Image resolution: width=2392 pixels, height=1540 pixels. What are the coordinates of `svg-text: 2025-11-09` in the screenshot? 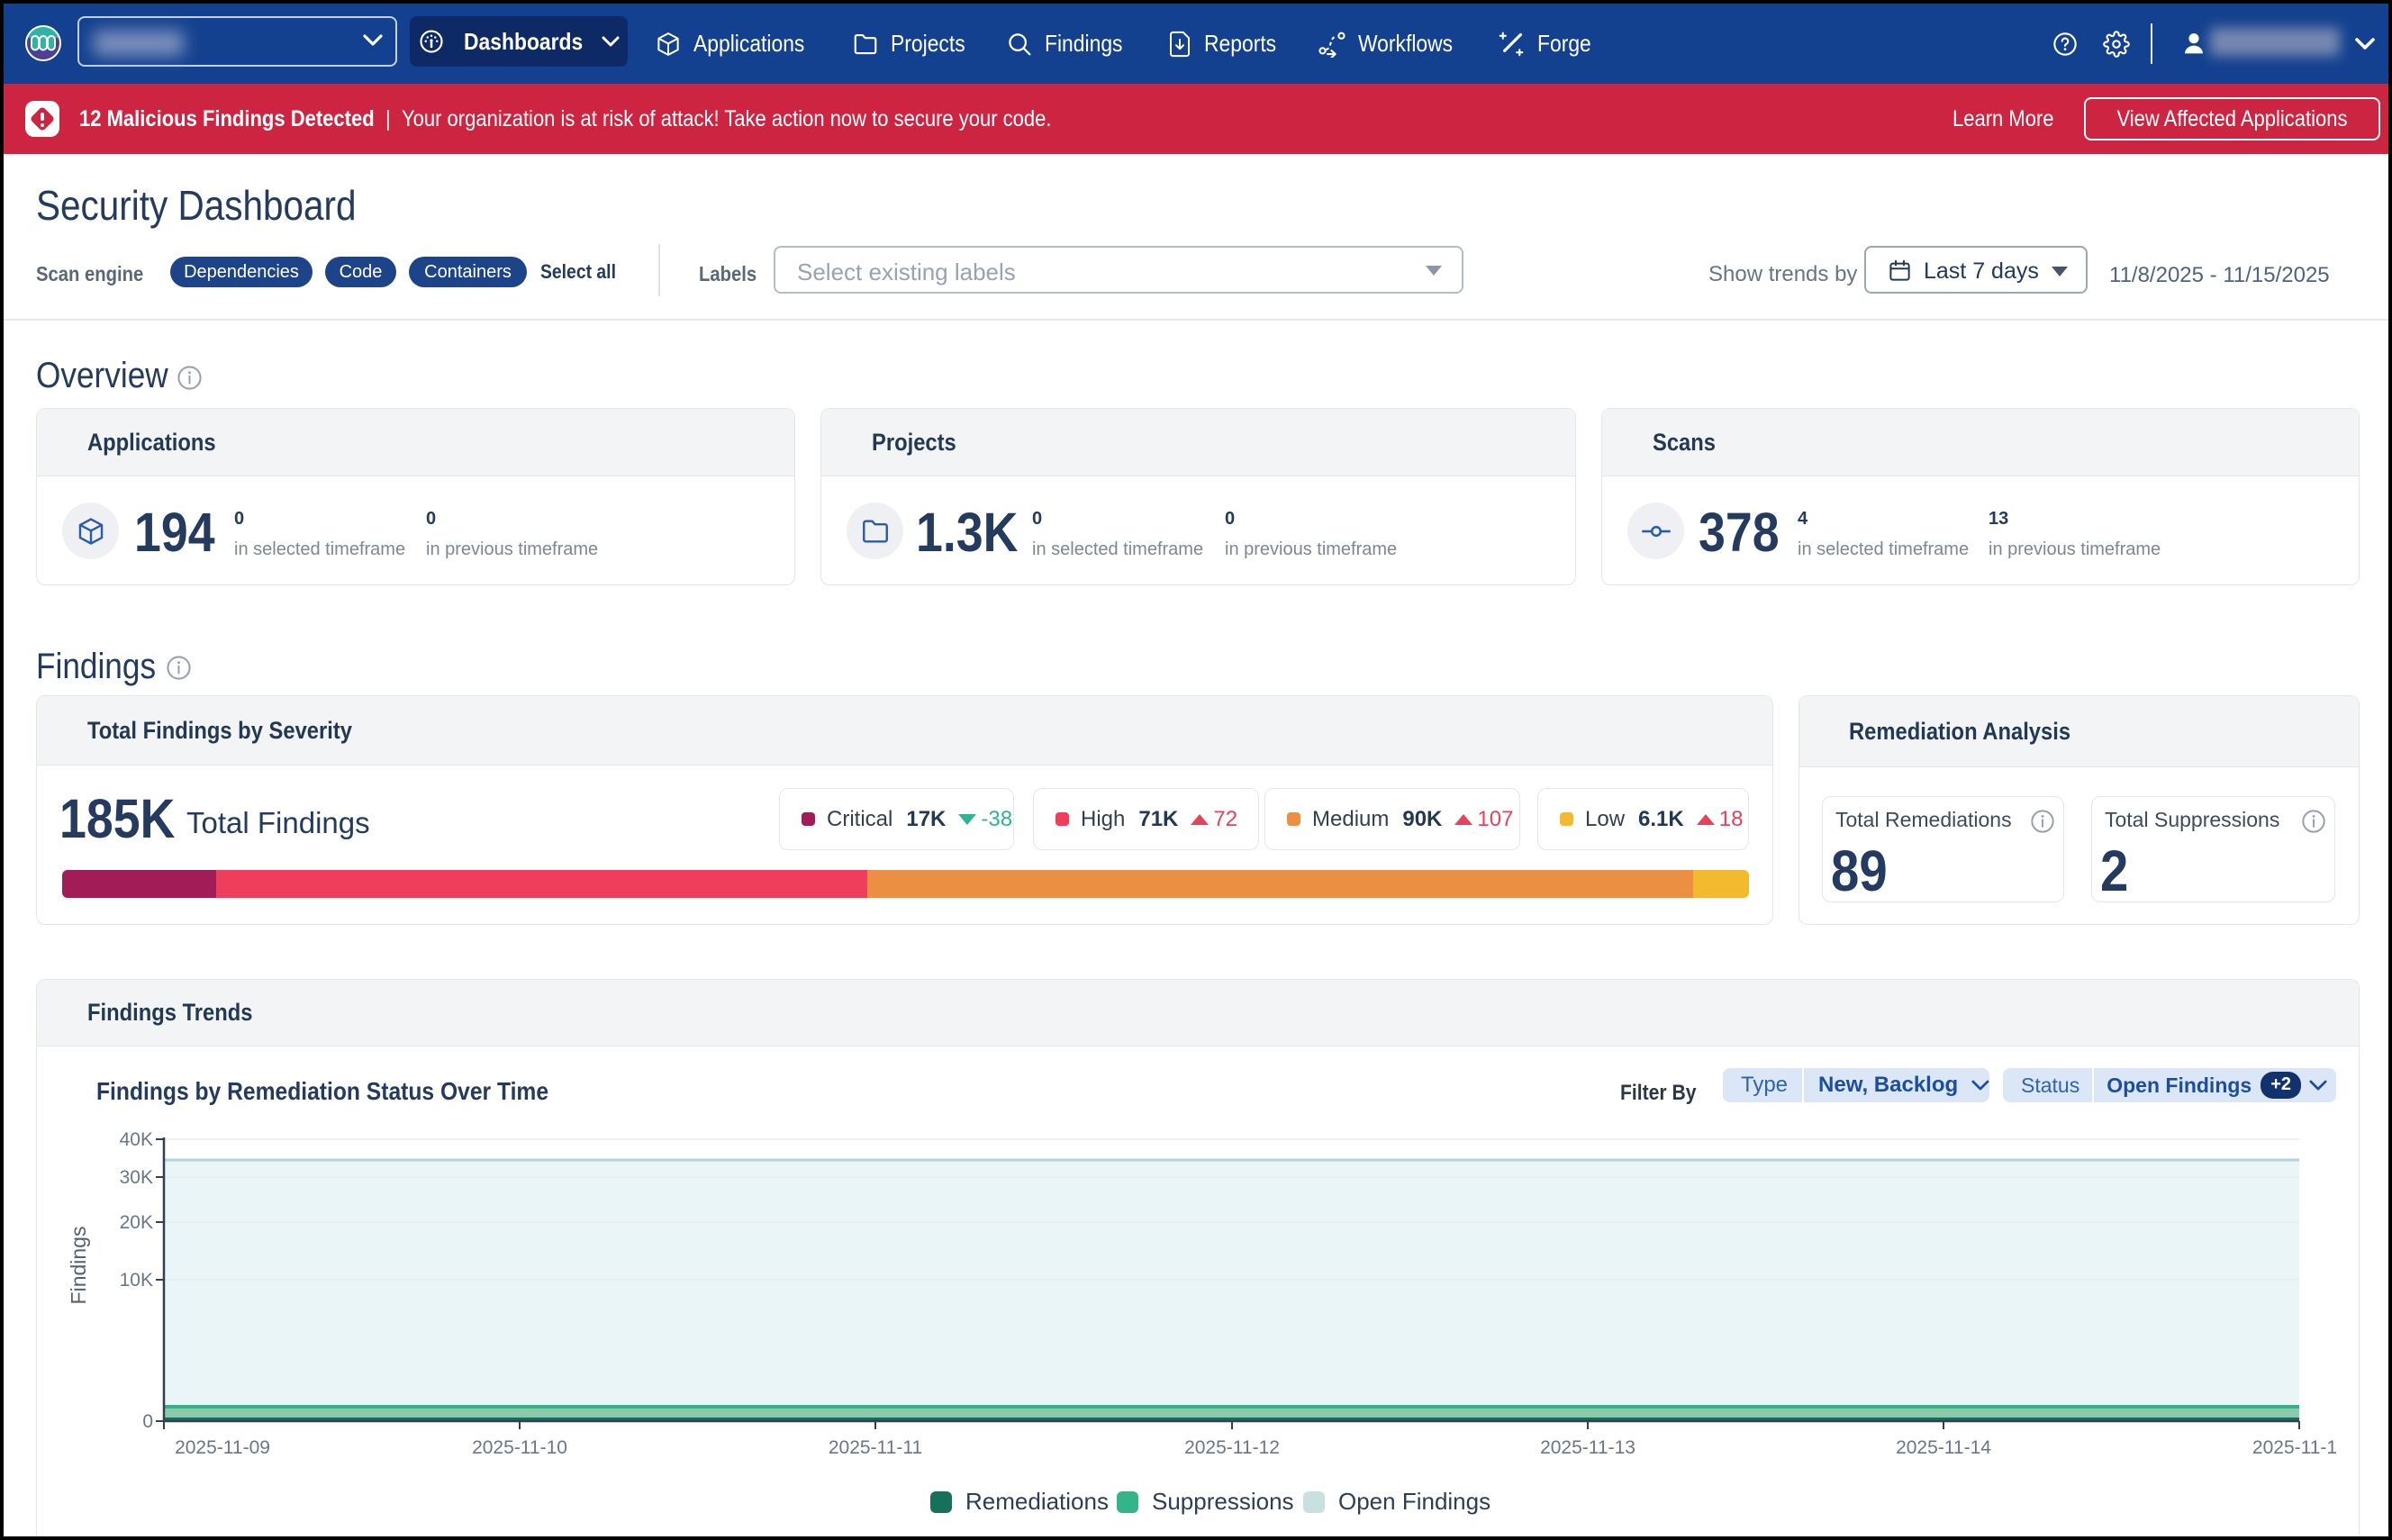 It's located at (222, 1447).